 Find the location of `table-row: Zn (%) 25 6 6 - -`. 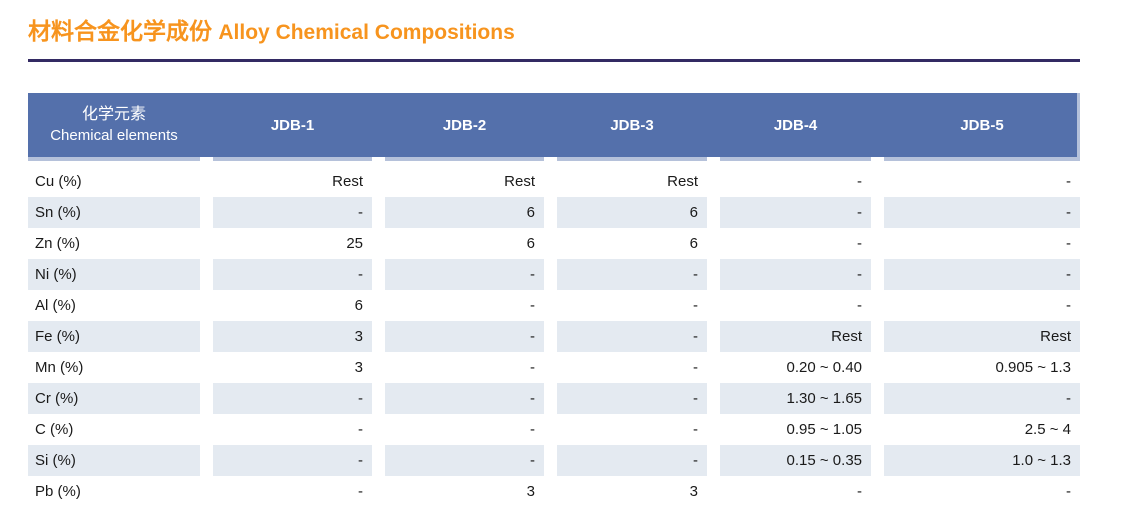

table-row: Zn (%) 25 6 6 - - is located at coordinates (554, 243).